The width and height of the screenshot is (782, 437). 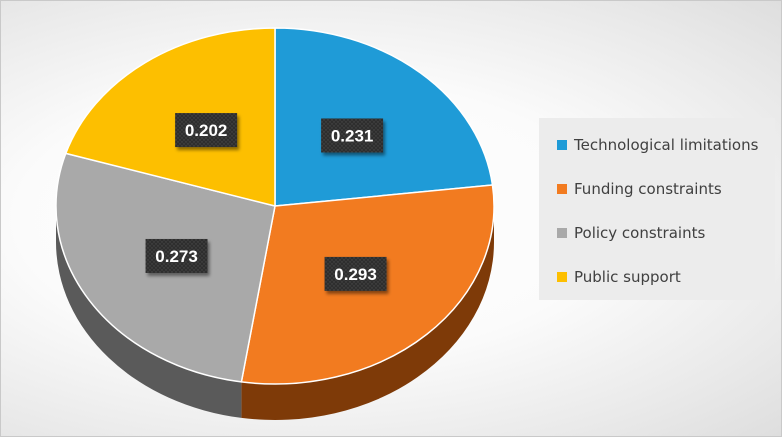 I want to click on legend-item-public-support: Public support, so click(x=619, y=277).